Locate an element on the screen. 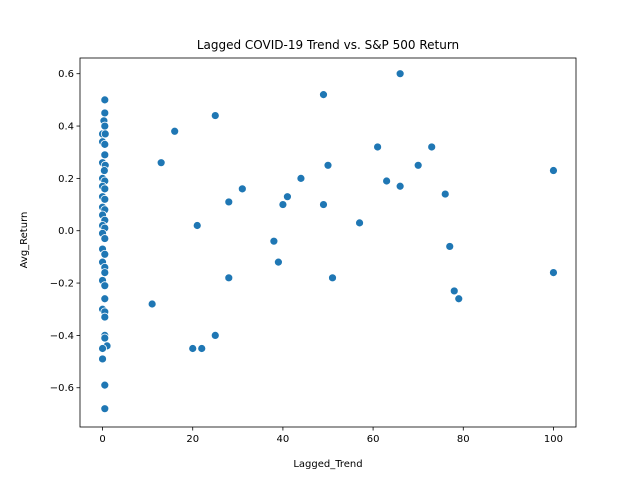  y-tick-label: −0.6 is located at coordinates (62, 388).